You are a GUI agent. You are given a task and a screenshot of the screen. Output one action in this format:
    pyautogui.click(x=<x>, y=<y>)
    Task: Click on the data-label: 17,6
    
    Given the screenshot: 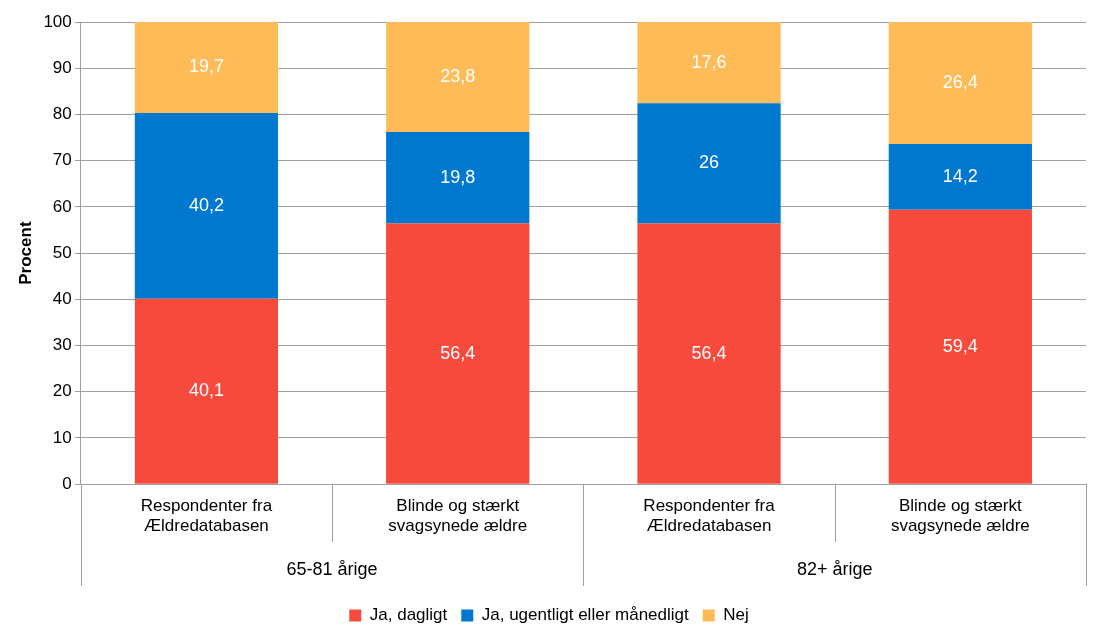 What is the action you would take?
    pyautogui.click(x=709, y=61)
    